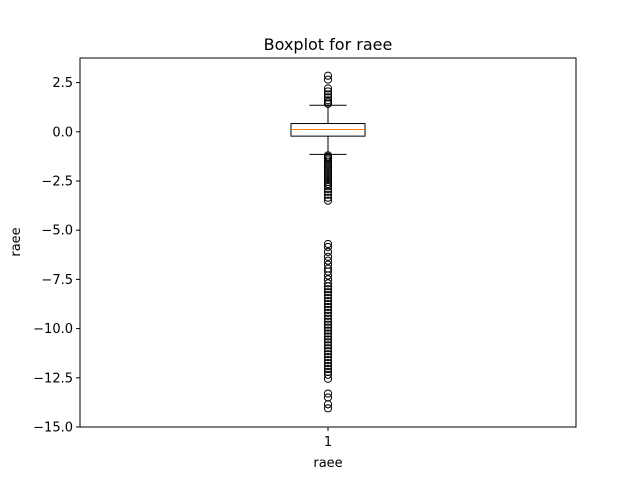  Describe the element at coordinates (53, 329) in the screenshot. I see `y-tick-label: −10.0` at that location.